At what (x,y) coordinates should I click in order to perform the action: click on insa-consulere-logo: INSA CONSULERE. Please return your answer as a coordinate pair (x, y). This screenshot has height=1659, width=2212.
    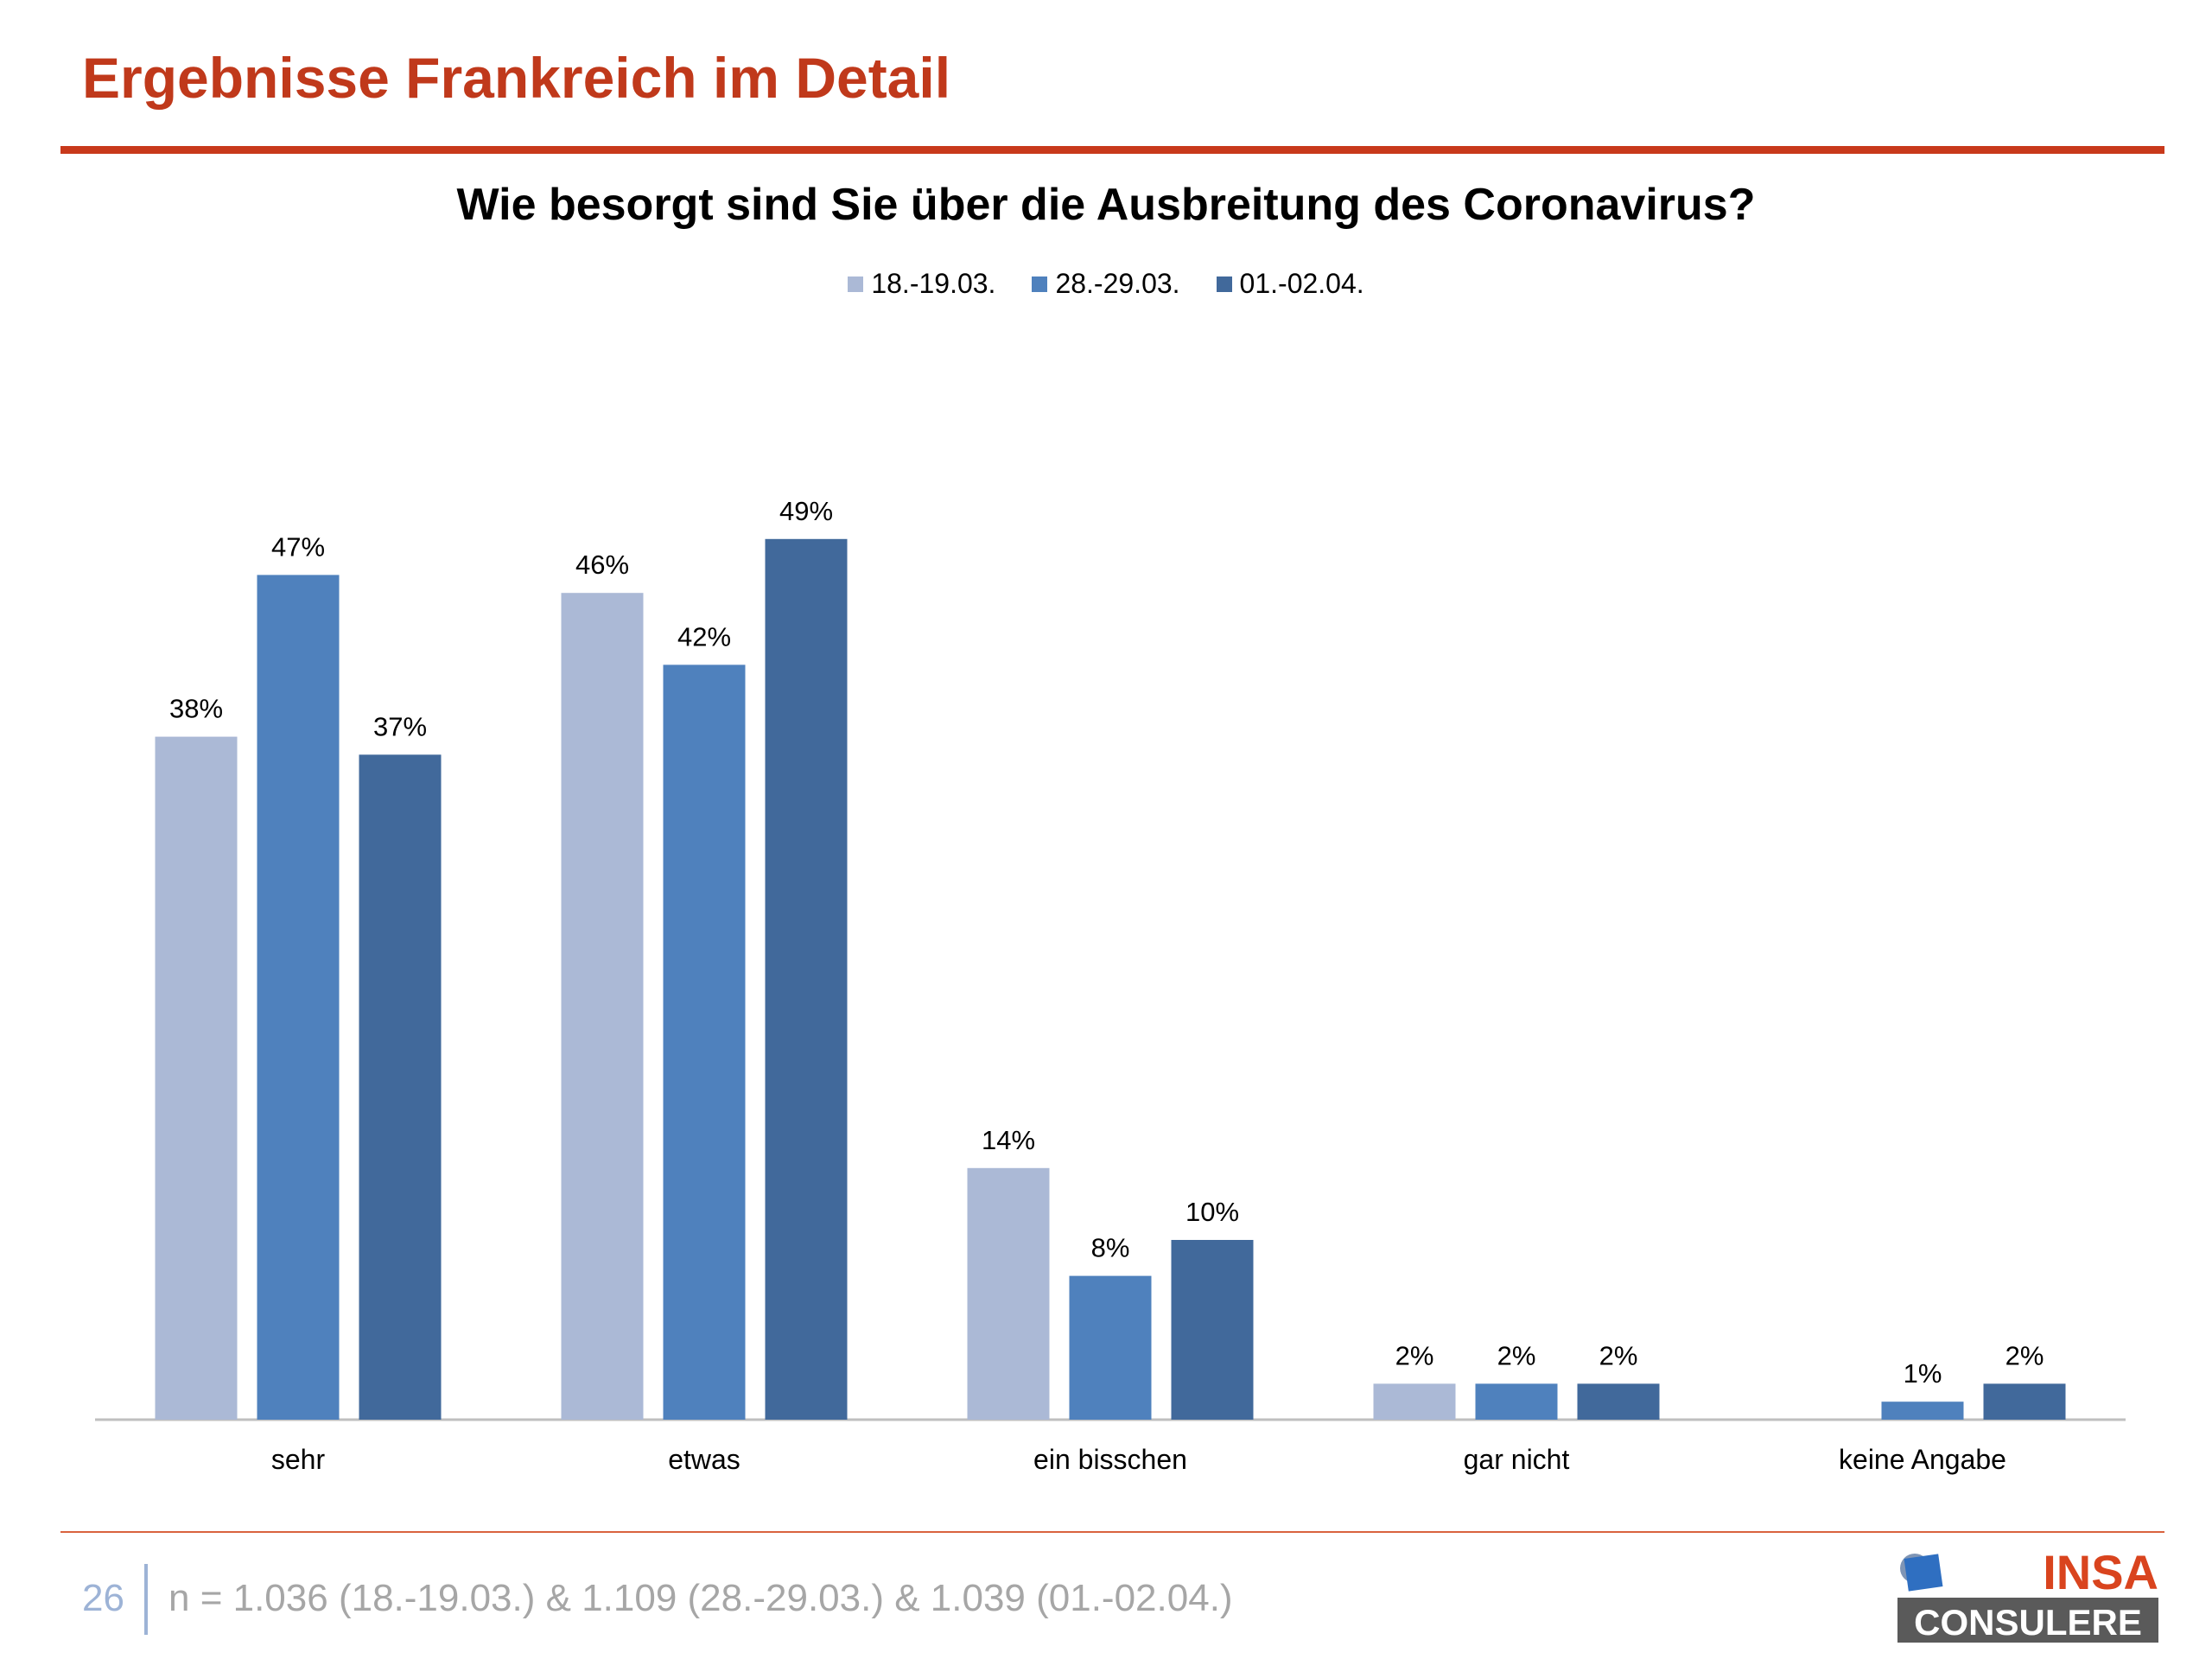
    Looking at the image, I should click on (2027, 1597).